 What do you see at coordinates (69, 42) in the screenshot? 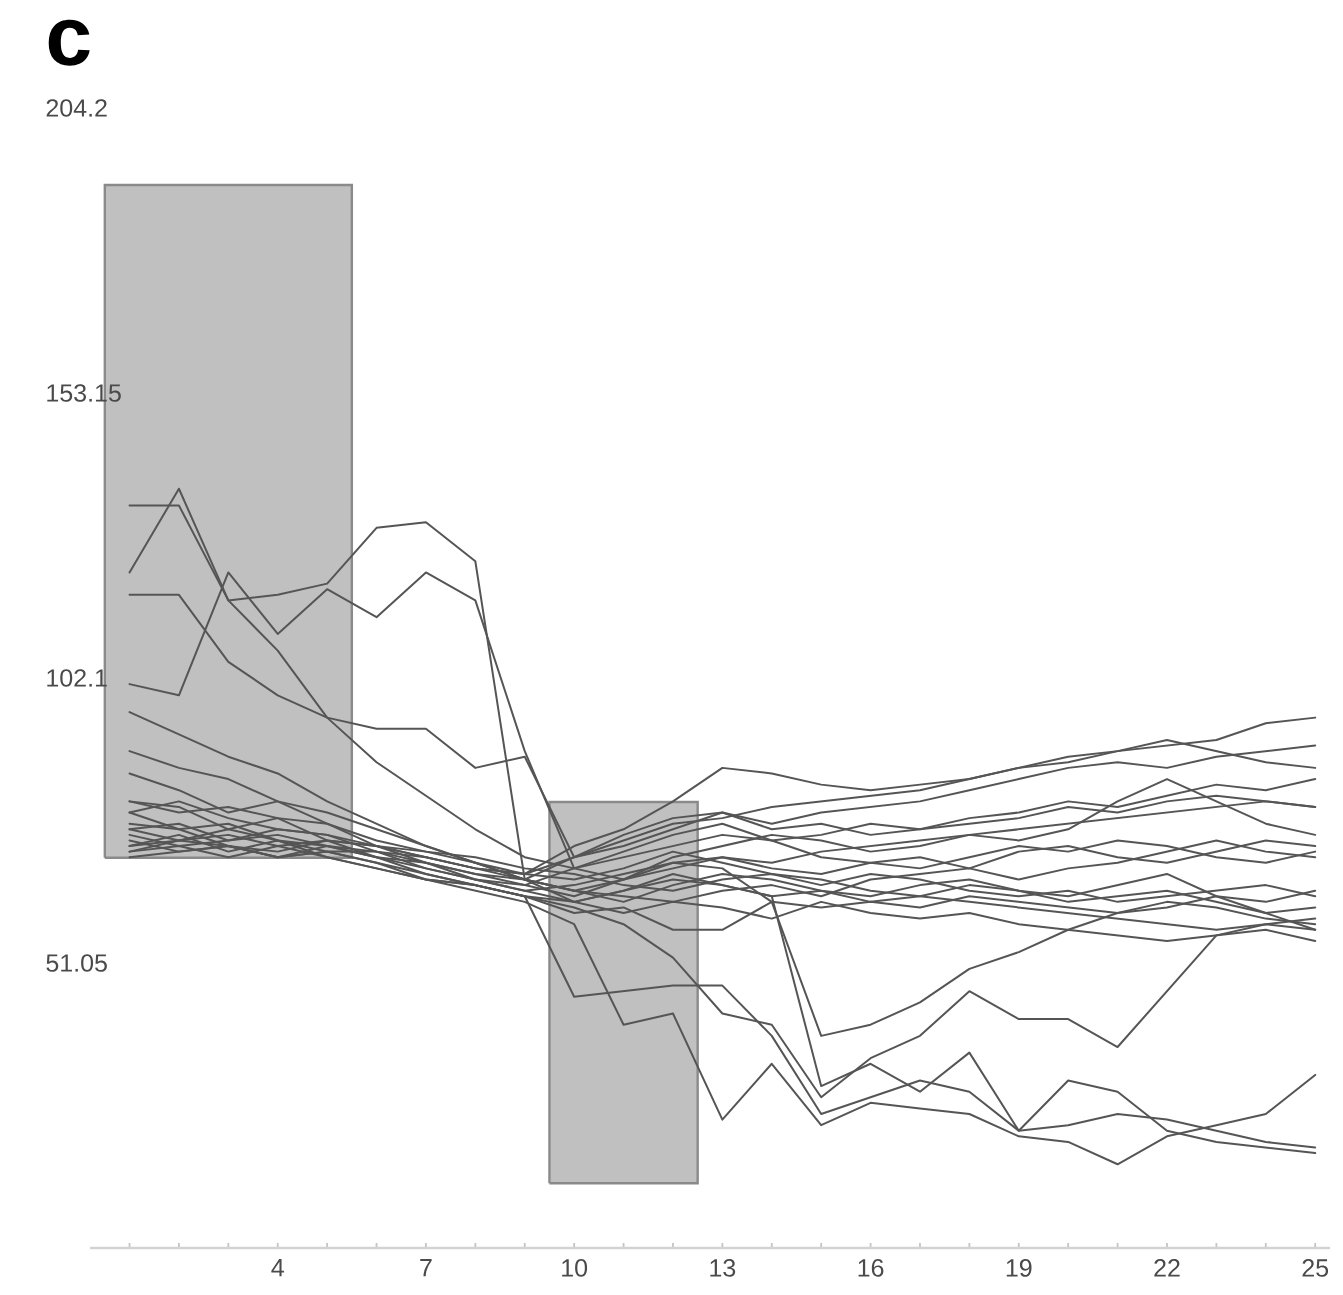
I see `chart-title: c` at bounding box center [69, 42].